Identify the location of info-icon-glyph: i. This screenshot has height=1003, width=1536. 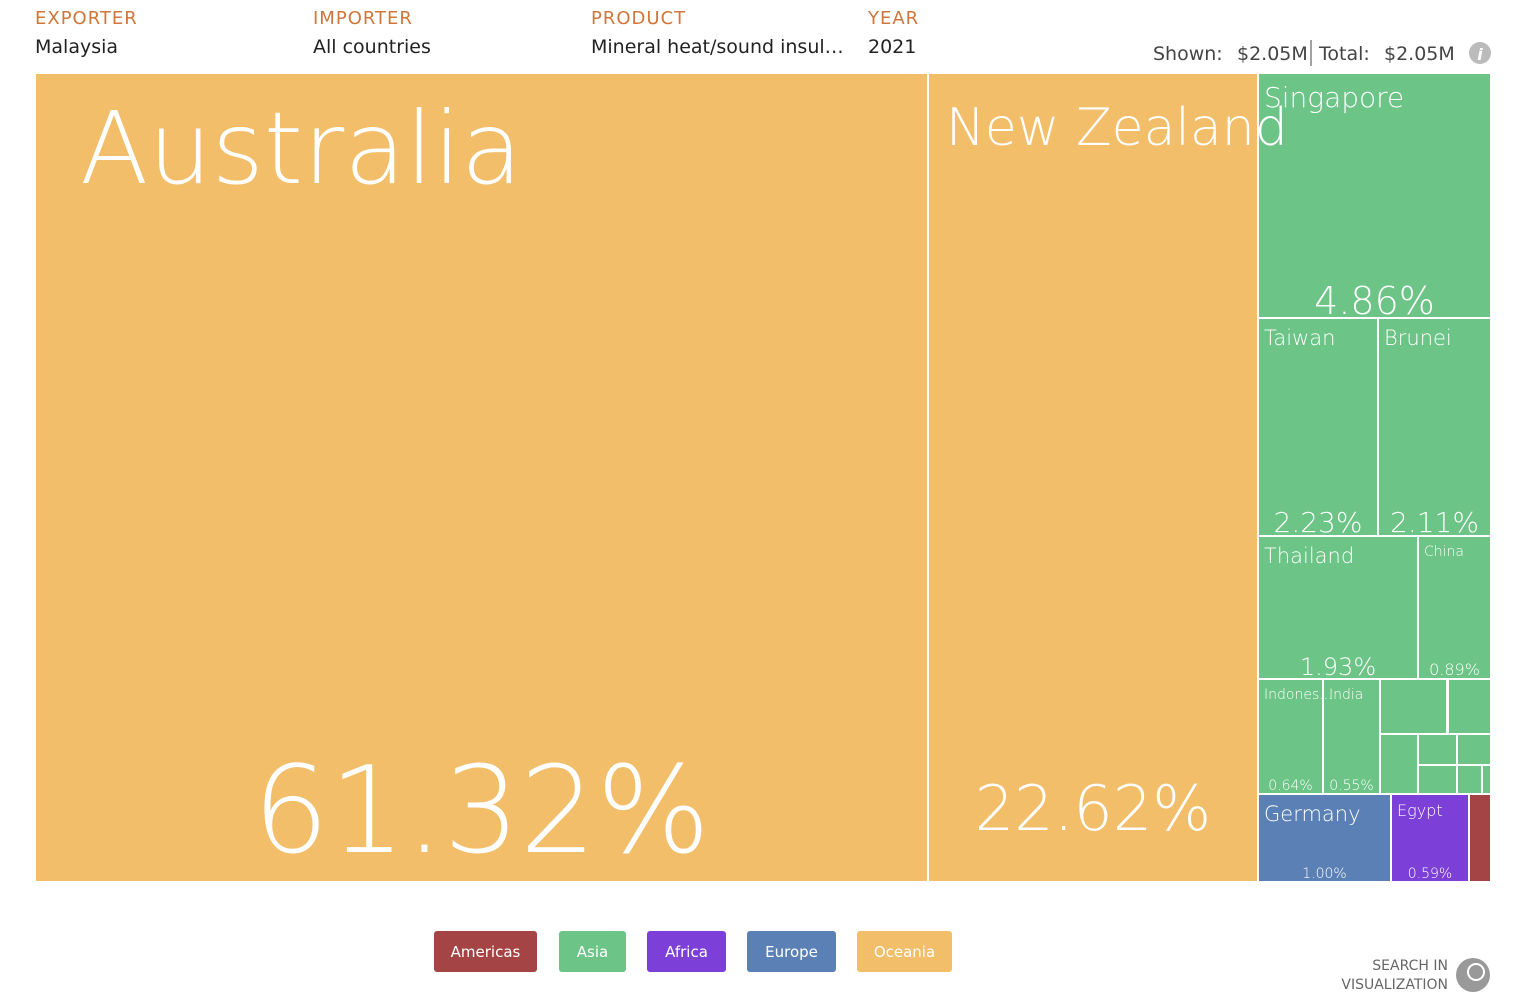
(1480, 54).